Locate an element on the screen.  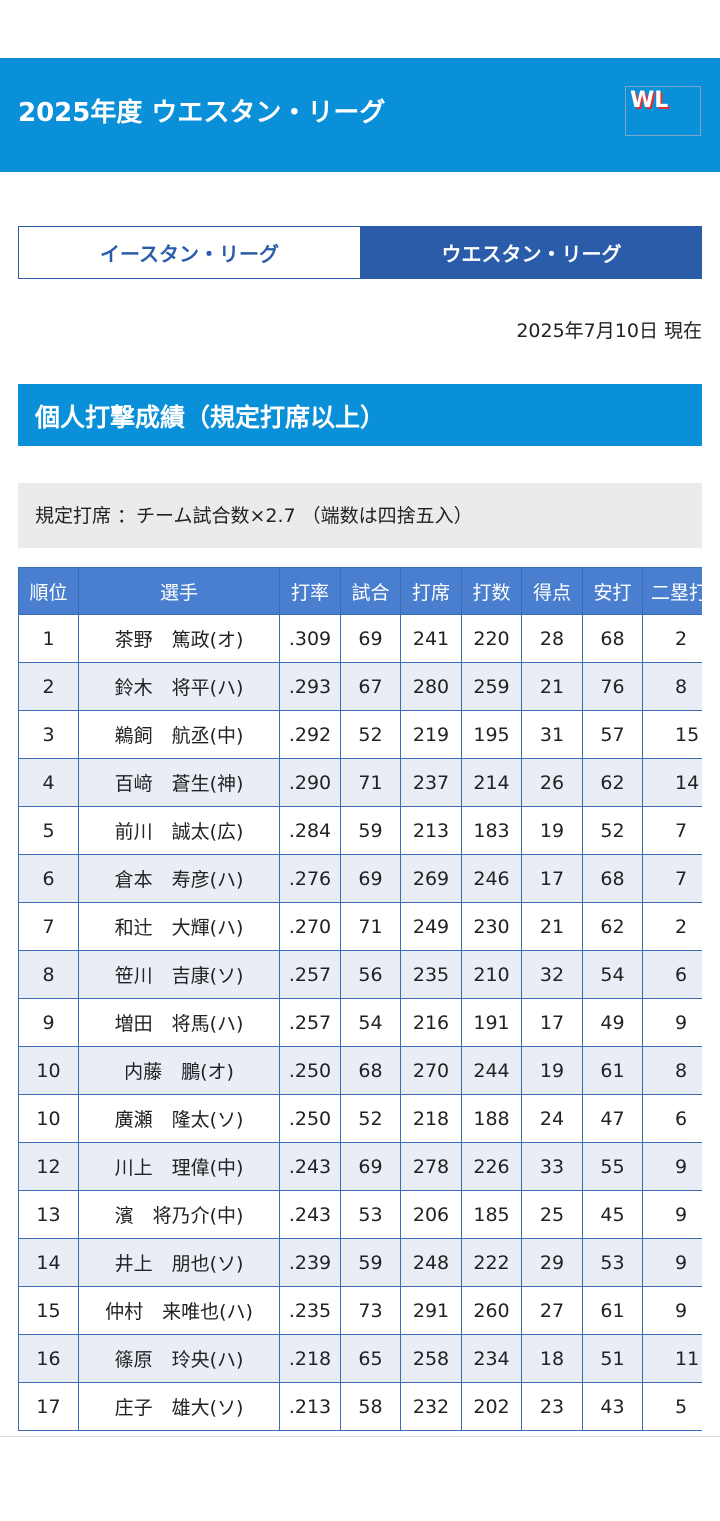
table-row: 15 仲村 来唯也(ハ) .235 73 291 260 27 61 9 is located at coordinates (360, 1310).